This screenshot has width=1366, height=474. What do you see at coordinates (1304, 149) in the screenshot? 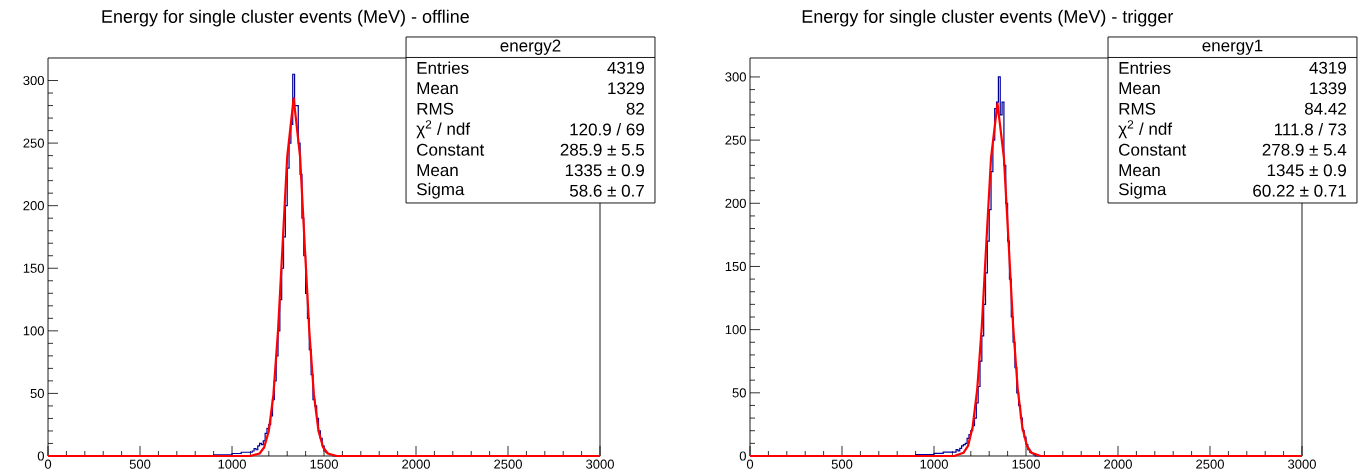
I see `annotation: 278.9 ± 5.4` at bounding box center [1304, 149].